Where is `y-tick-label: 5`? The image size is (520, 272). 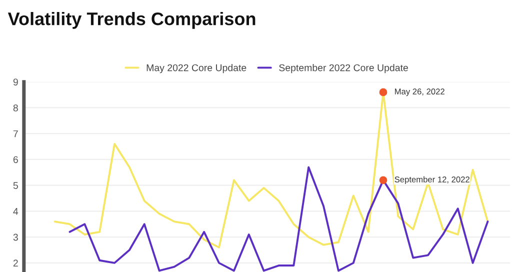 y-tick-label: 5 is located at coordinates (15, 185).